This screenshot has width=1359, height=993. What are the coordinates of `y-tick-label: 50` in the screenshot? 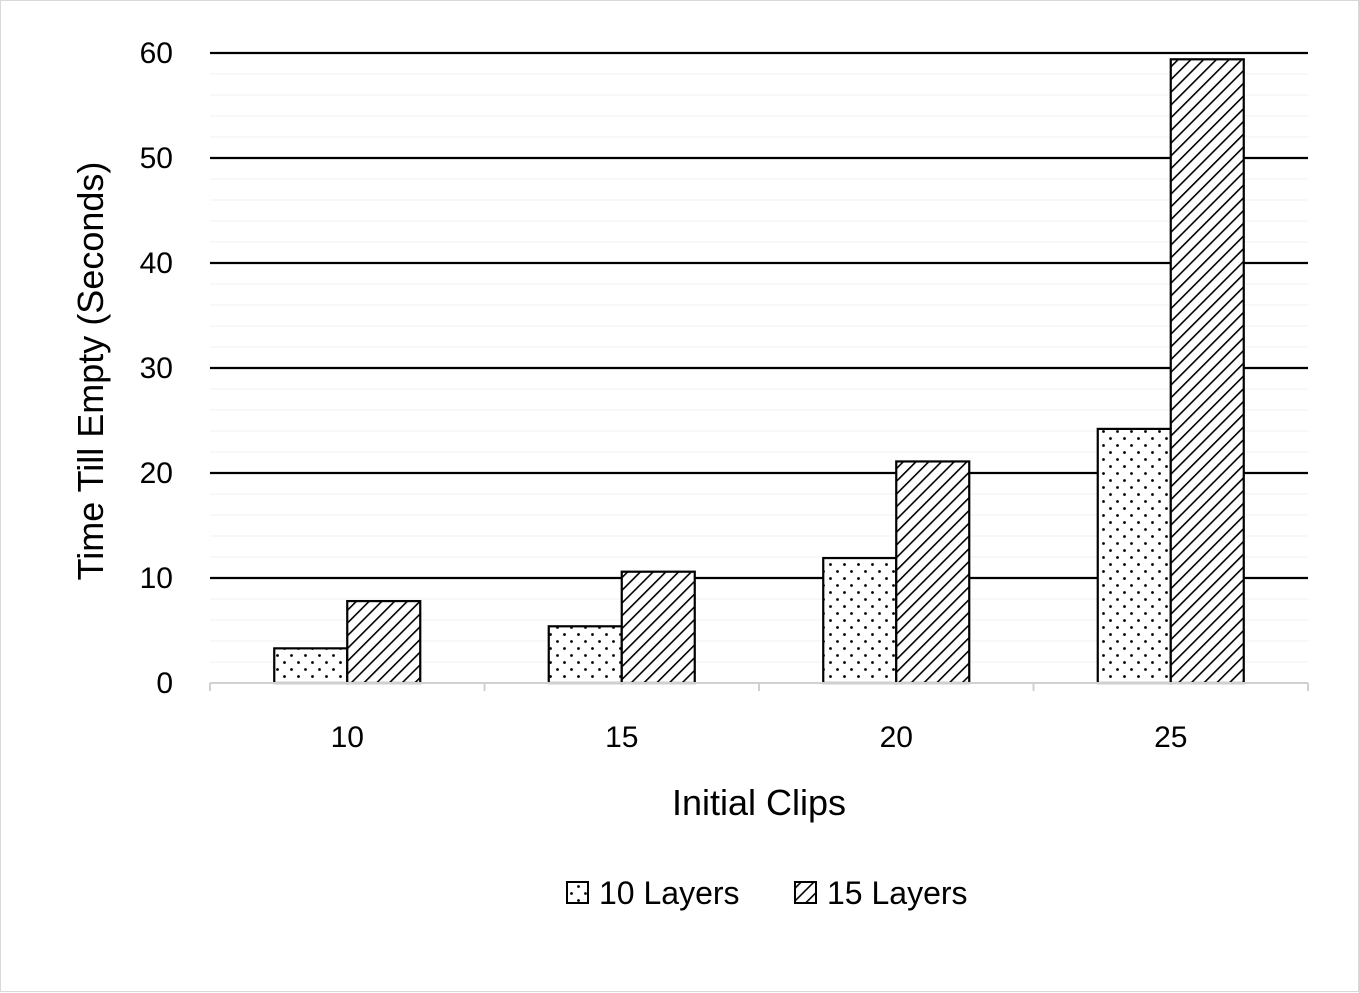 It's located at (156, 158).